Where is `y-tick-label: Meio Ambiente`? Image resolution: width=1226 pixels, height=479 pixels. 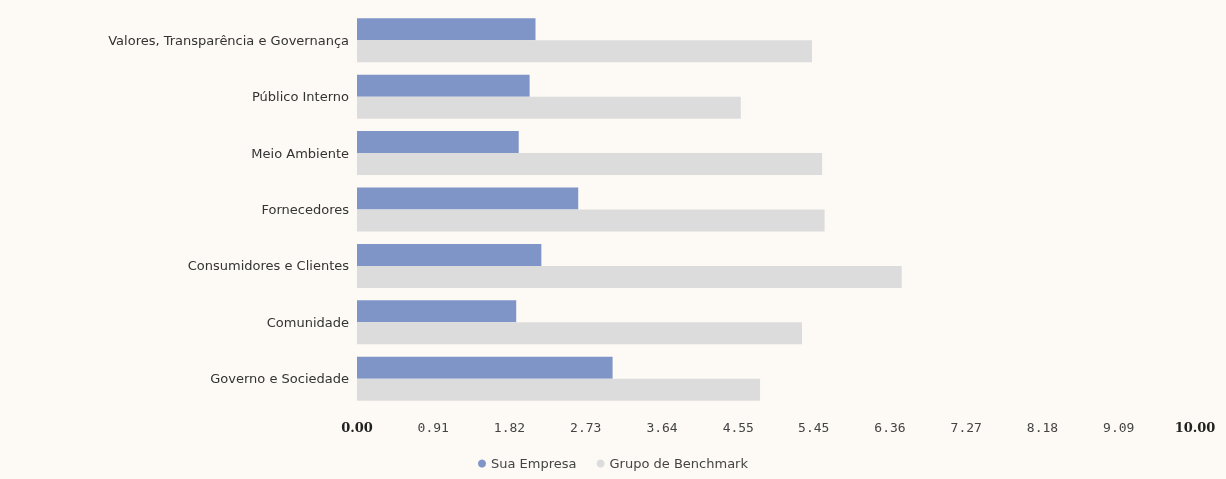
y-tick-label: Meio Ambiente is located at coordinates (300, 153).